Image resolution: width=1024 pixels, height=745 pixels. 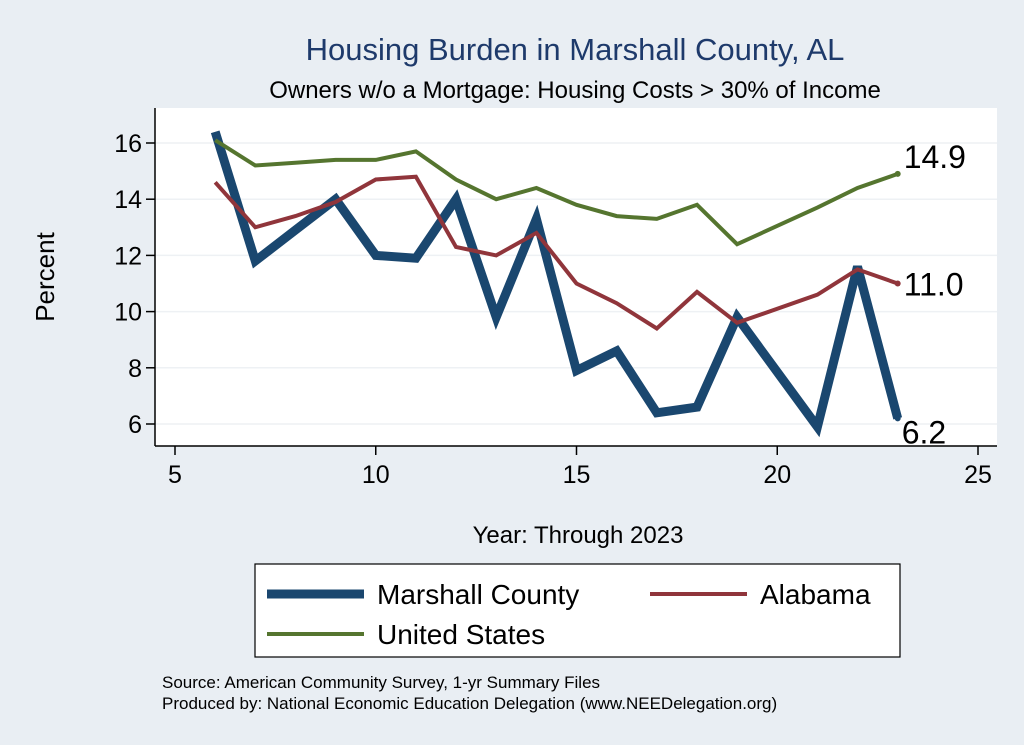 I want to click on y-axis-label: Percent, so click(x=45, y=276).